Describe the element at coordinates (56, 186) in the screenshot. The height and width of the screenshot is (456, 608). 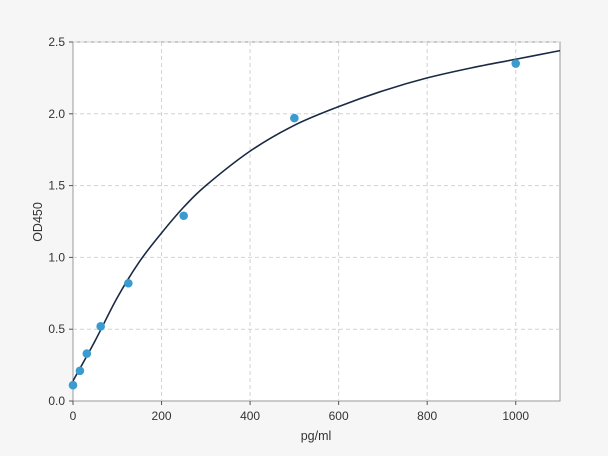
I see `y-tick-label: 1.5` at that location.